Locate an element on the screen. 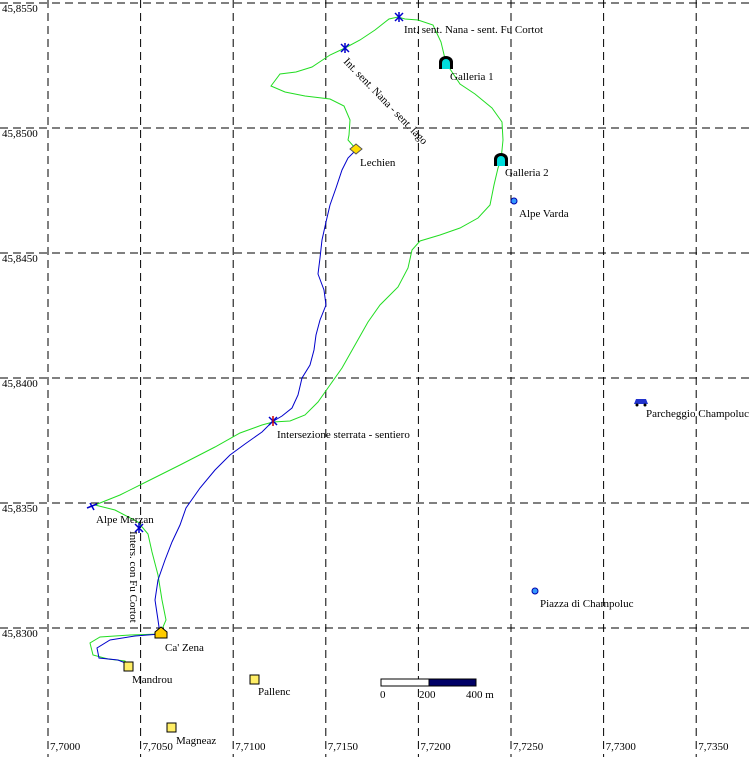 This screenshot has width=751, height=757. lon-label: 7,7300 is located at coordinates (621, 747).